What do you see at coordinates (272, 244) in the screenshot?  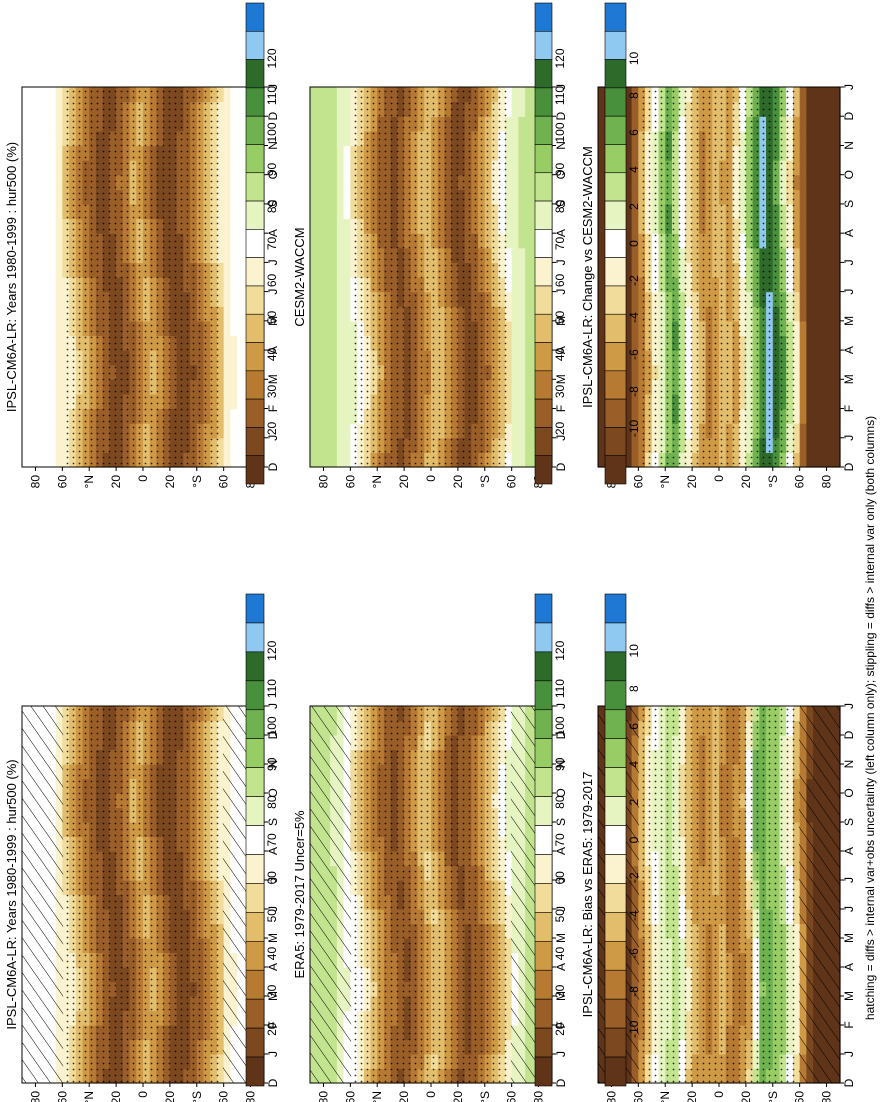 I see `colorbar-label: 70` at bounding box center [272, 244].